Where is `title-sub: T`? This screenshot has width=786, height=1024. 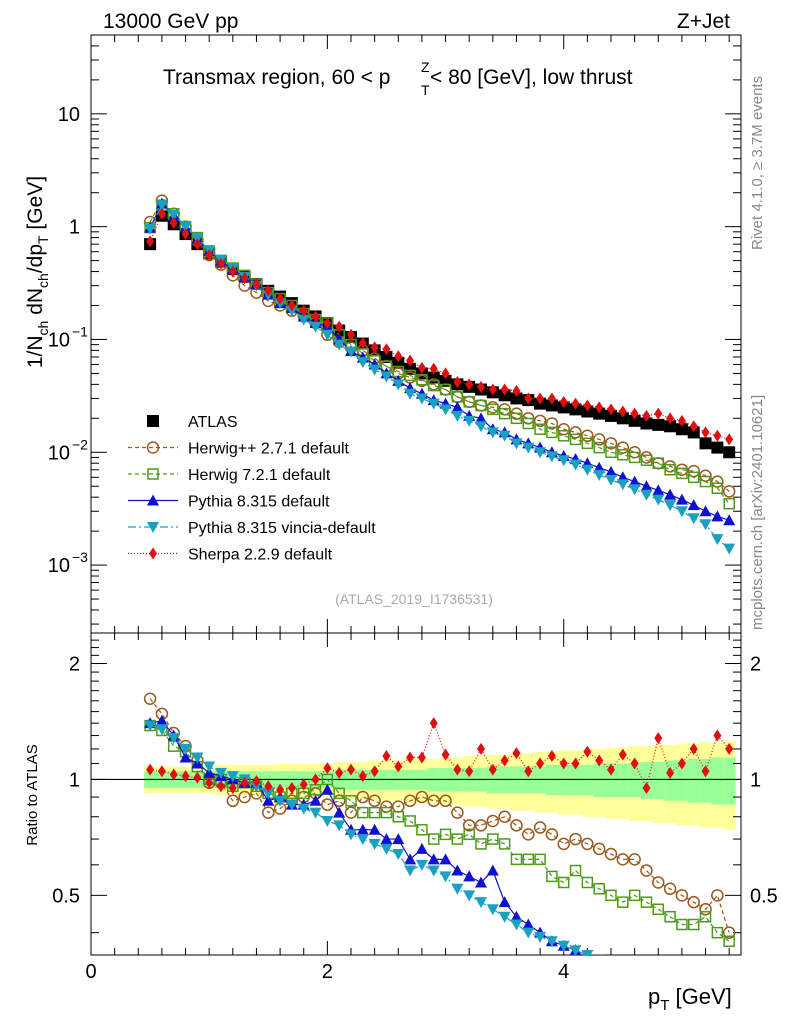
title-sub: T is located at coordinates (425, 90).